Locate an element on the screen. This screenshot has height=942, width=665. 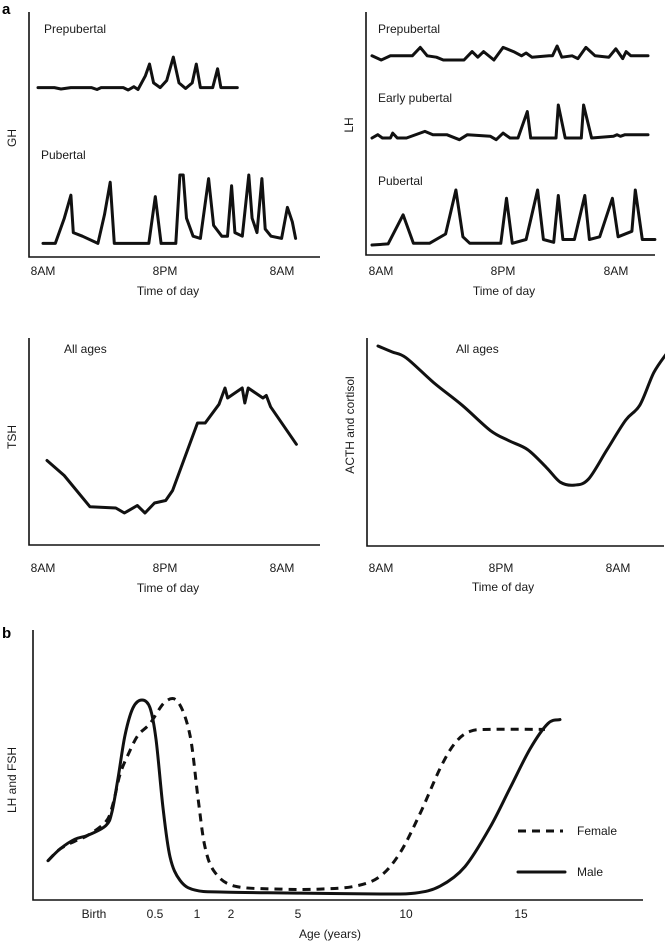
tsh-axes is located at coordinates (174, 442).